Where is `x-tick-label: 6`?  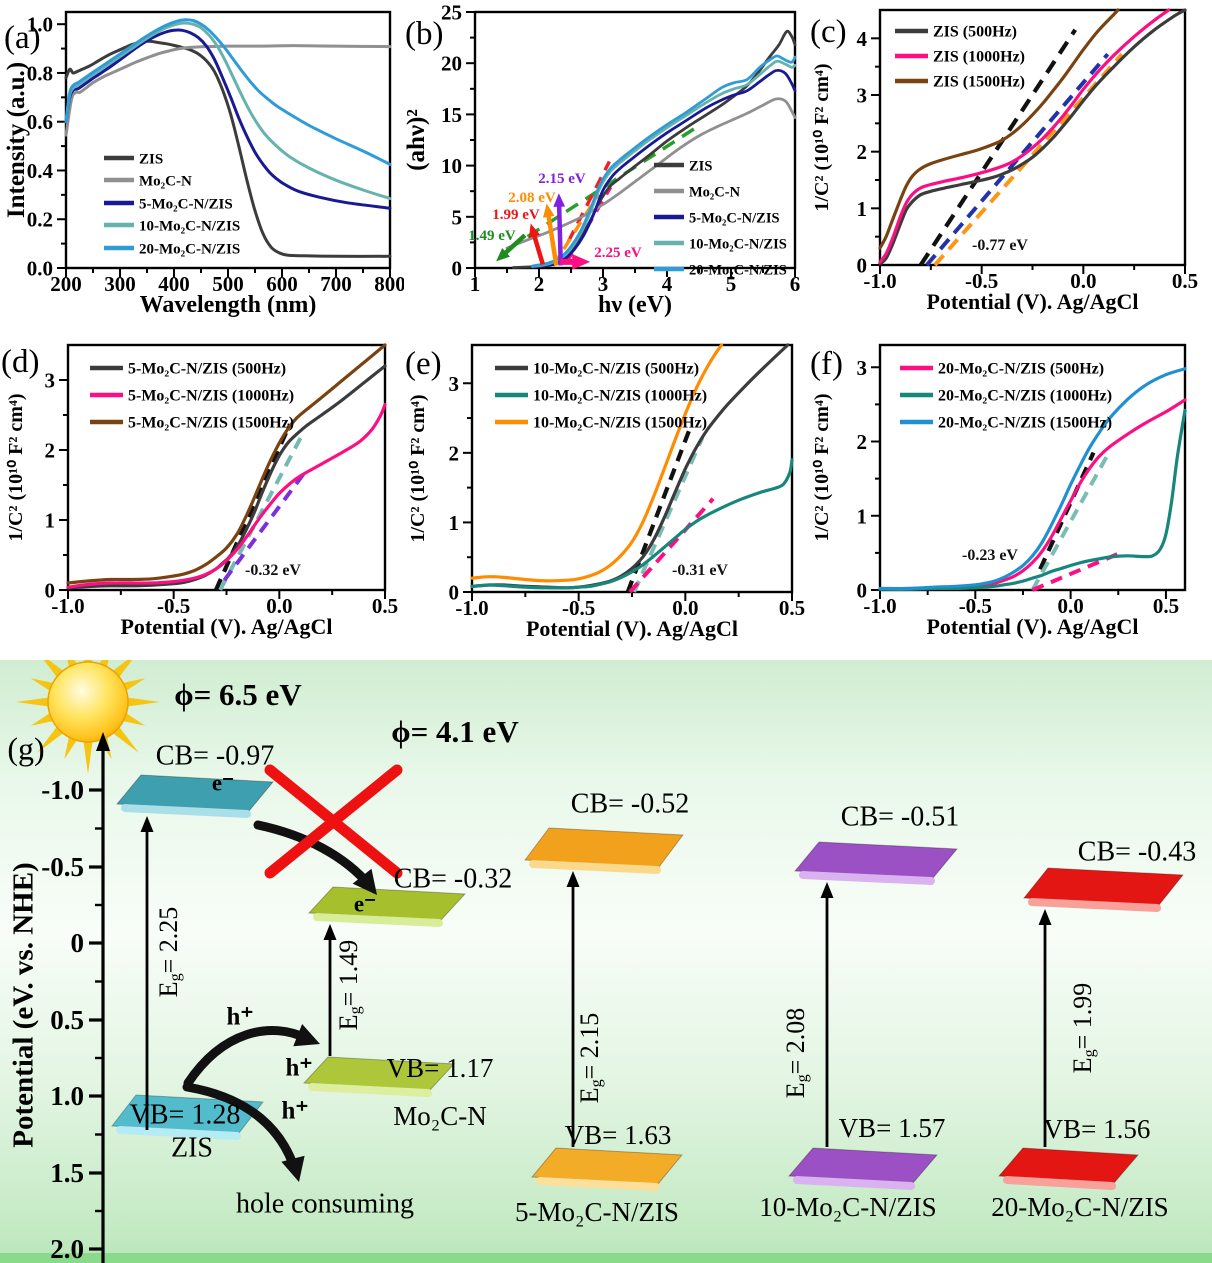
x-tick-label: 6 is located at coordinates (795, 284).